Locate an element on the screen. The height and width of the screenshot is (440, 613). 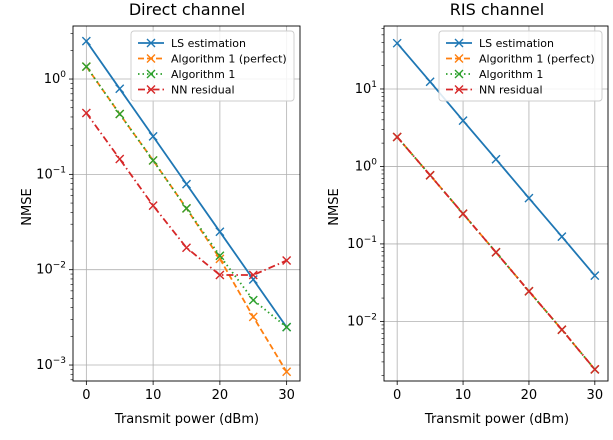
y-tick-label: 10¹ is located at coordinates (366, 88).